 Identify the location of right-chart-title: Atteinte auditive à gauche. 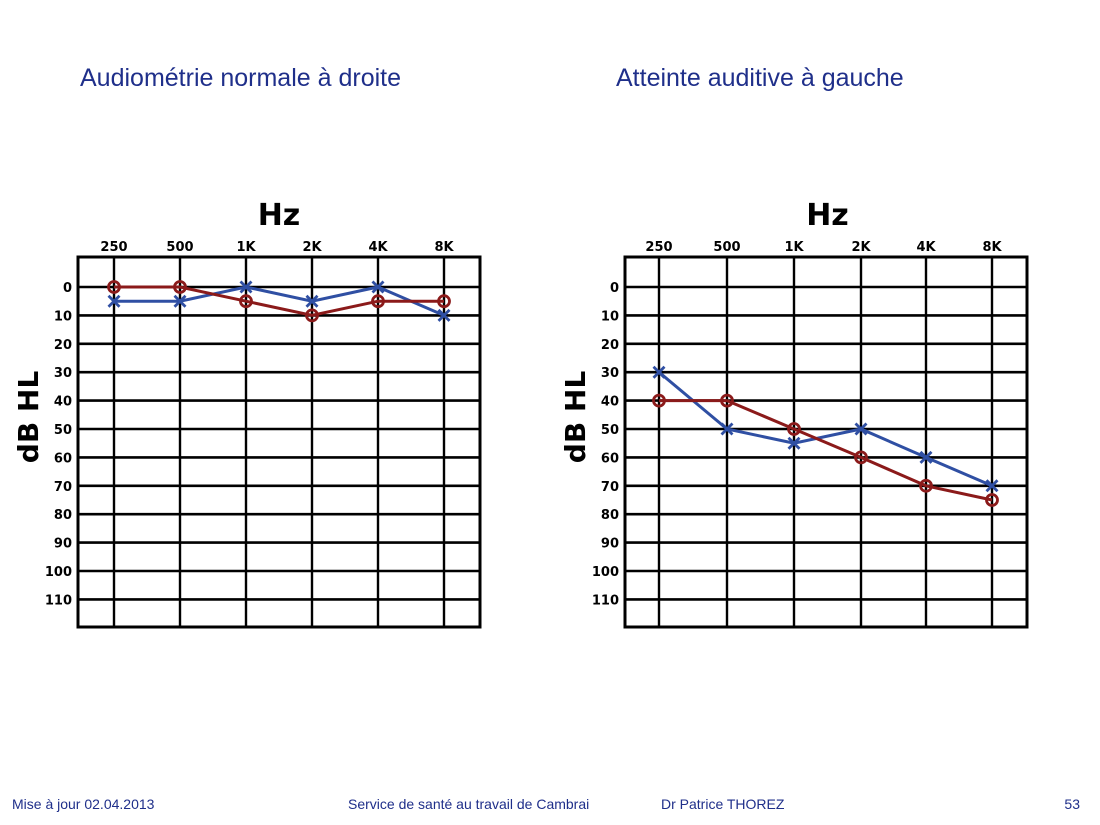
(760, 78).